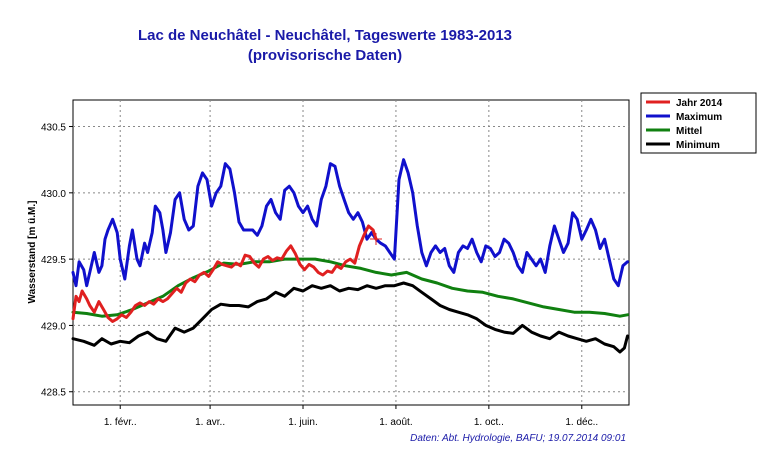 This screenshot has width=761, height=465. Describe the element at coordinates (489, 422) in the screenshot. I see `x-tick-label: 1. oct..` at that location.